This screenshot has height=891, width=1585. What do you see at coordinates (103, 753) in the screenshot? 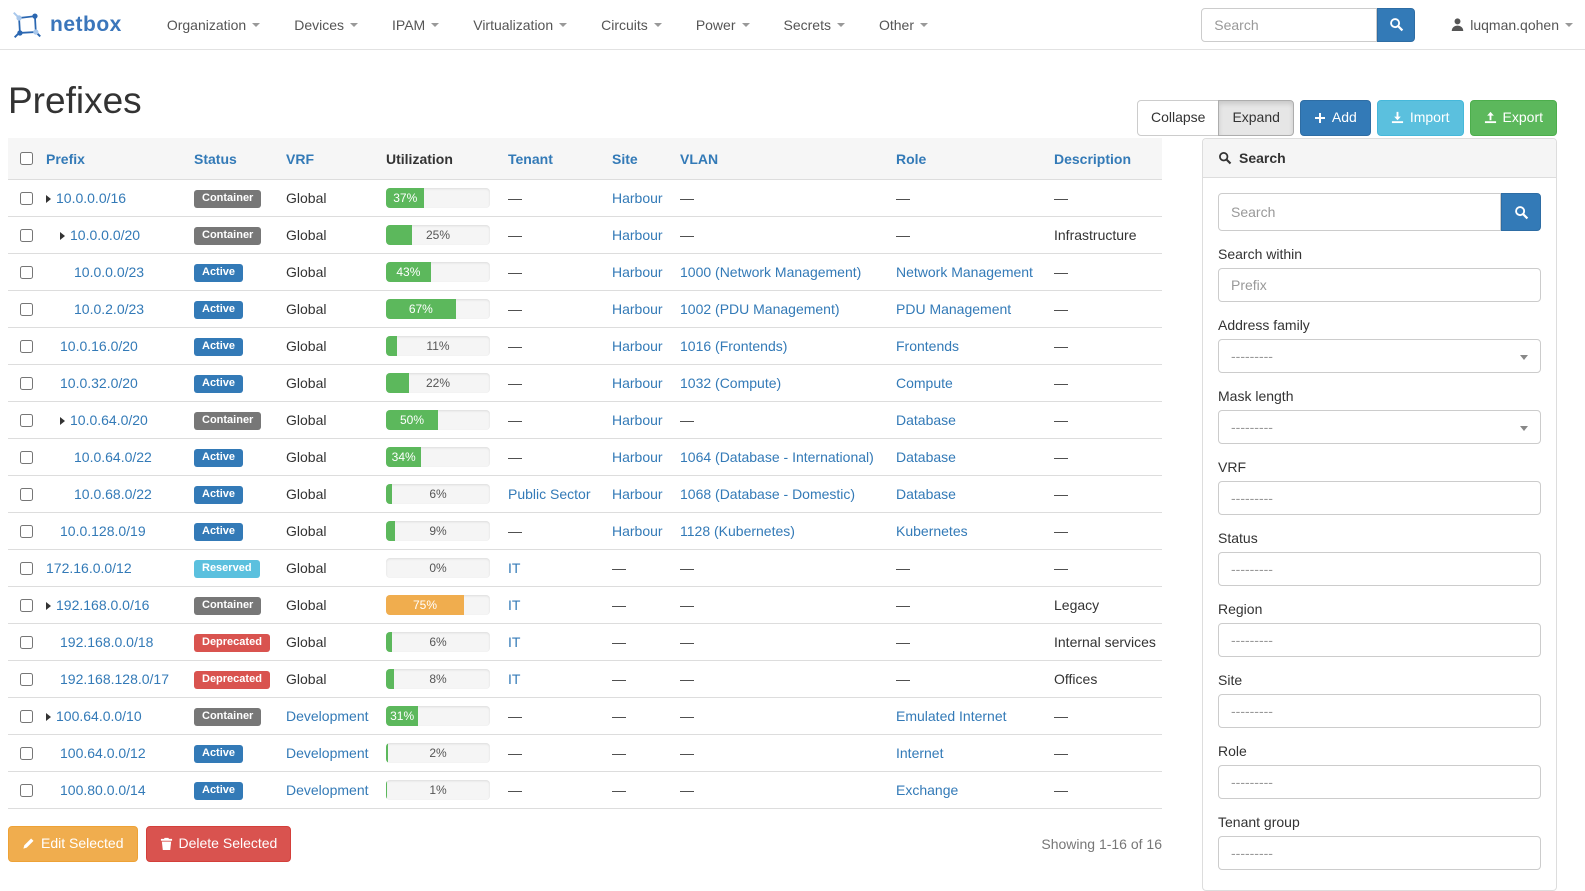
I see `prefix-link: 100.64.0.0/12` at bounding box center [103, 753].